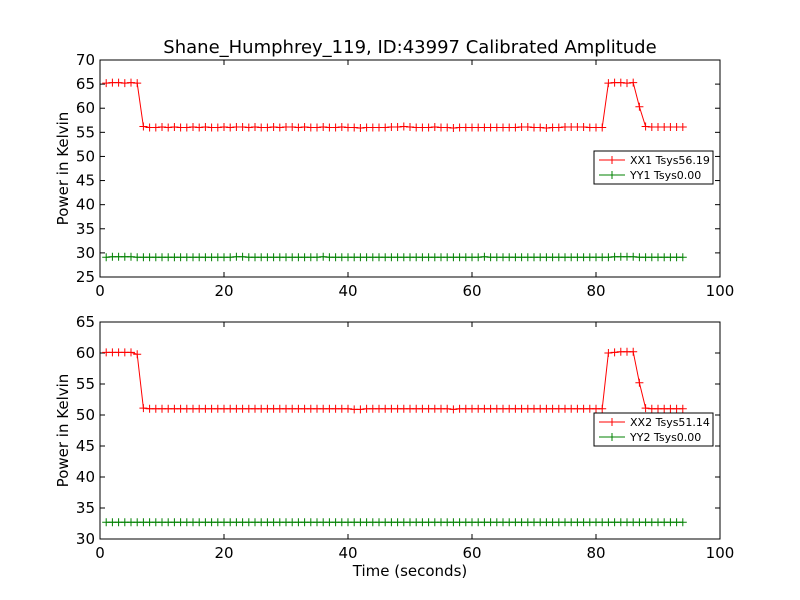 The image size is (800, 600). I want to click on chart-0-x-tick-label: 80, so click(595, 291).